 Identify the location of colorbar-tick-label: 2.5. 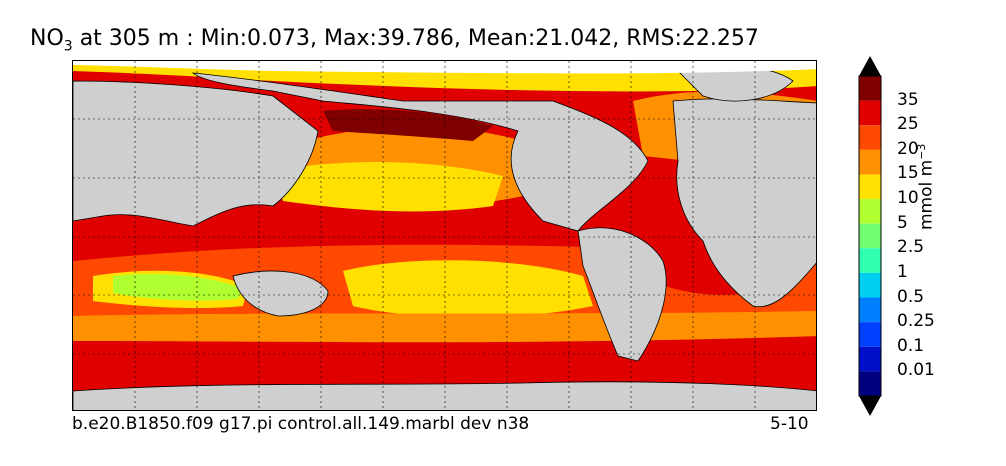
(911, 247).